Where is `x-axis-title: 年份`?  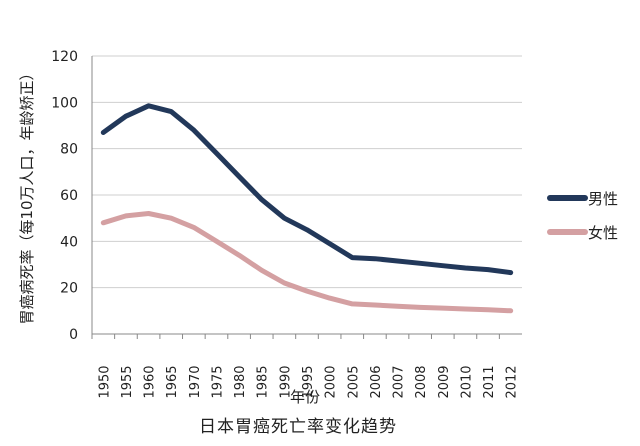
x-axis-title: 年份 is located at coordinates (305, 397).